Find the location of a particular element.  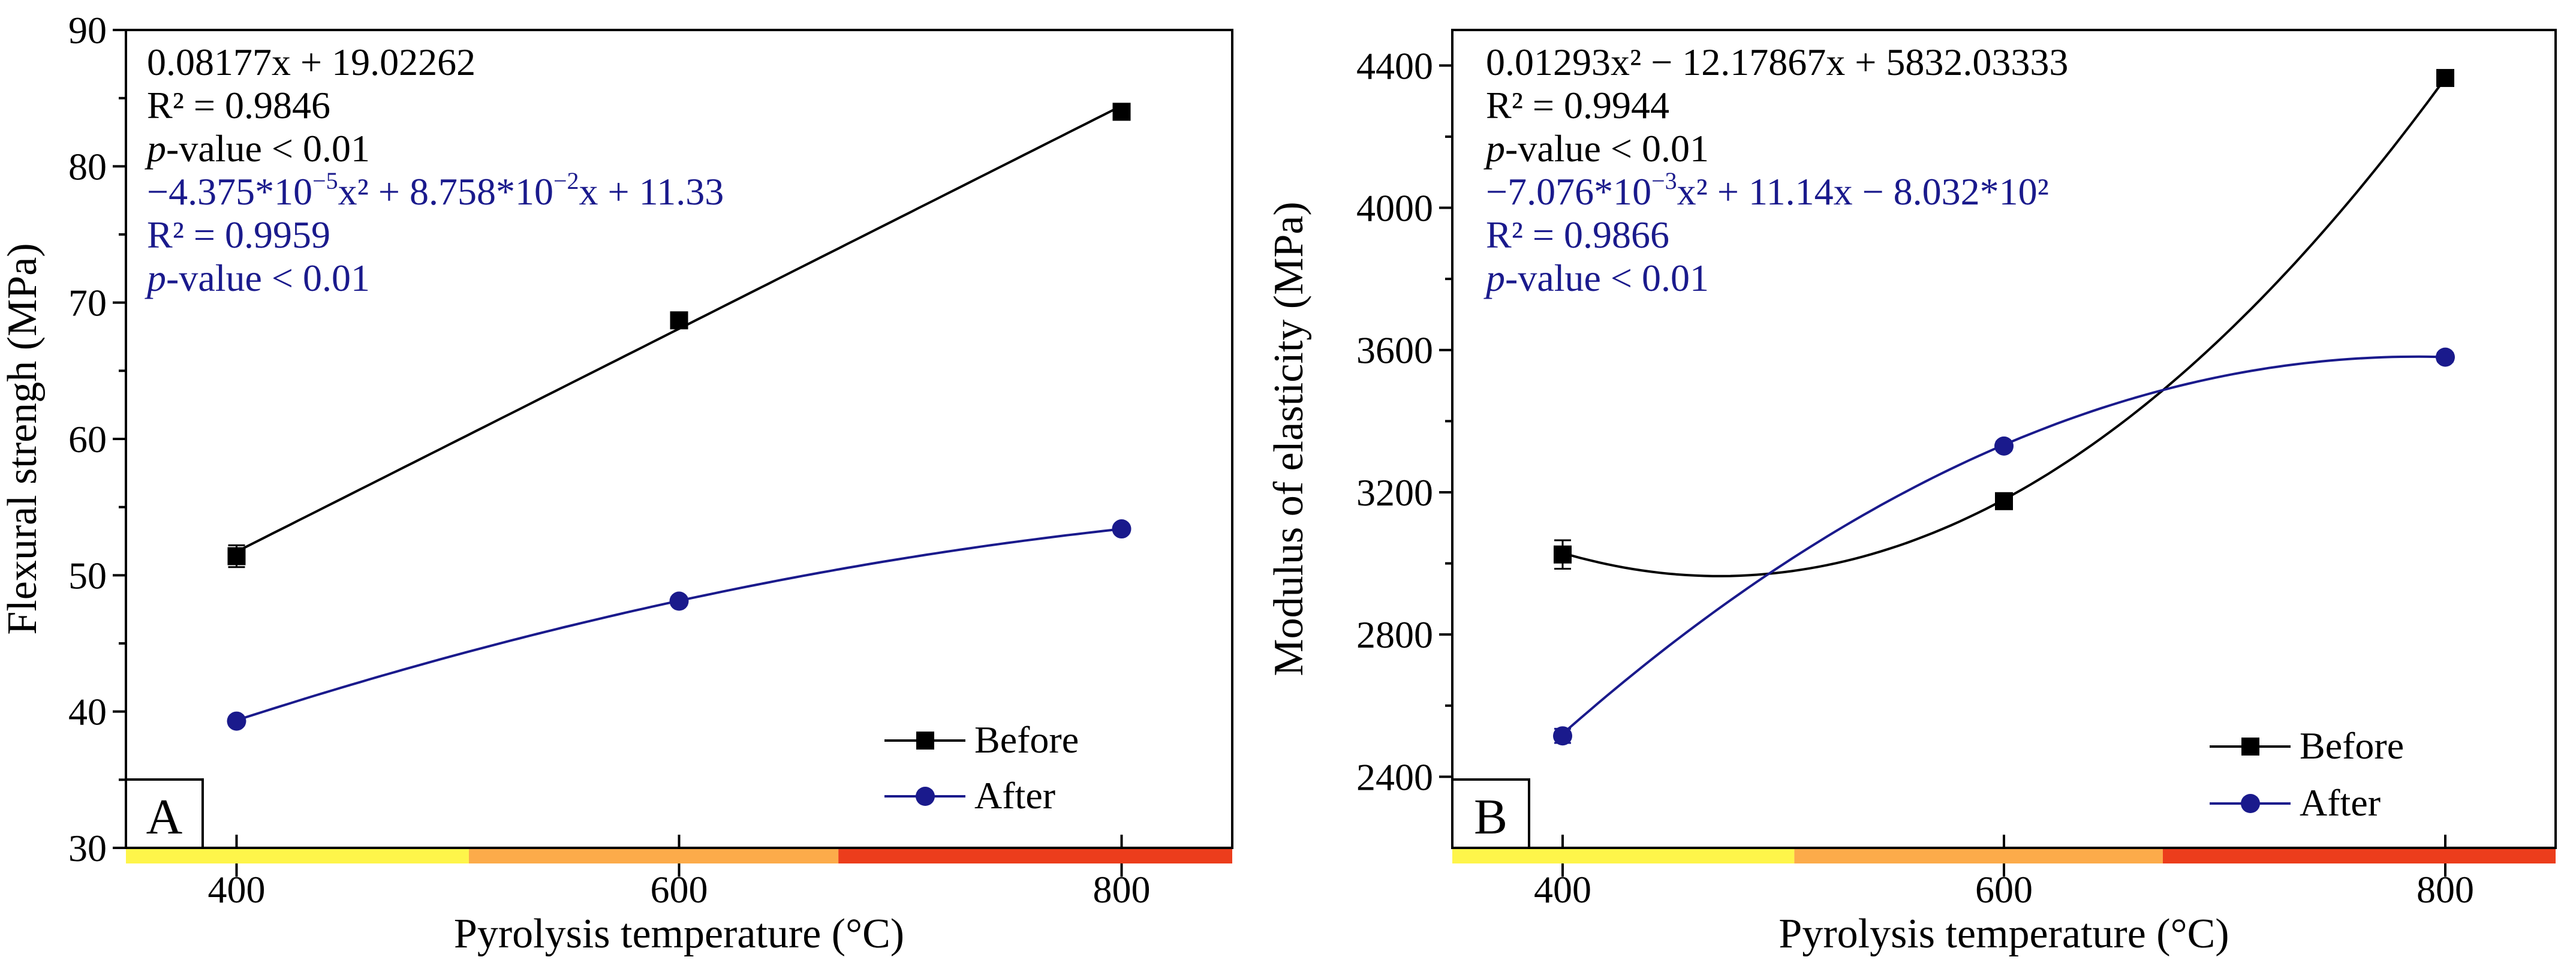

r-squared-after: R² = 0.9959 is located at coordinates (239, 234).